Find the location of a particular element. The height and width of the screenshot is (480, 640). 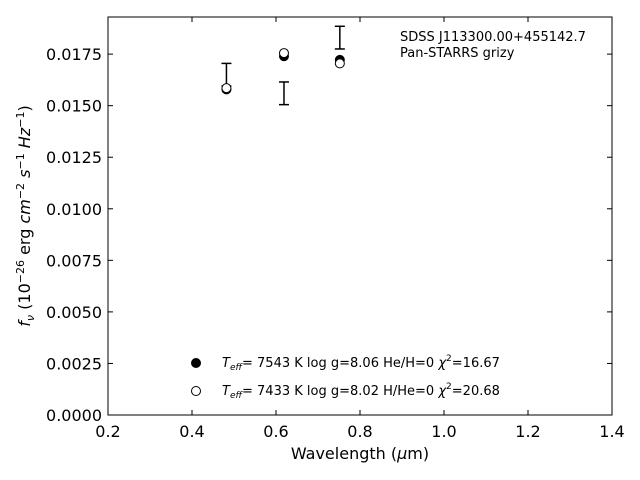

y-axis-label: fν (10−26 erg cm−2 s−1 Hz−1) is located at coordinates (25, 215).